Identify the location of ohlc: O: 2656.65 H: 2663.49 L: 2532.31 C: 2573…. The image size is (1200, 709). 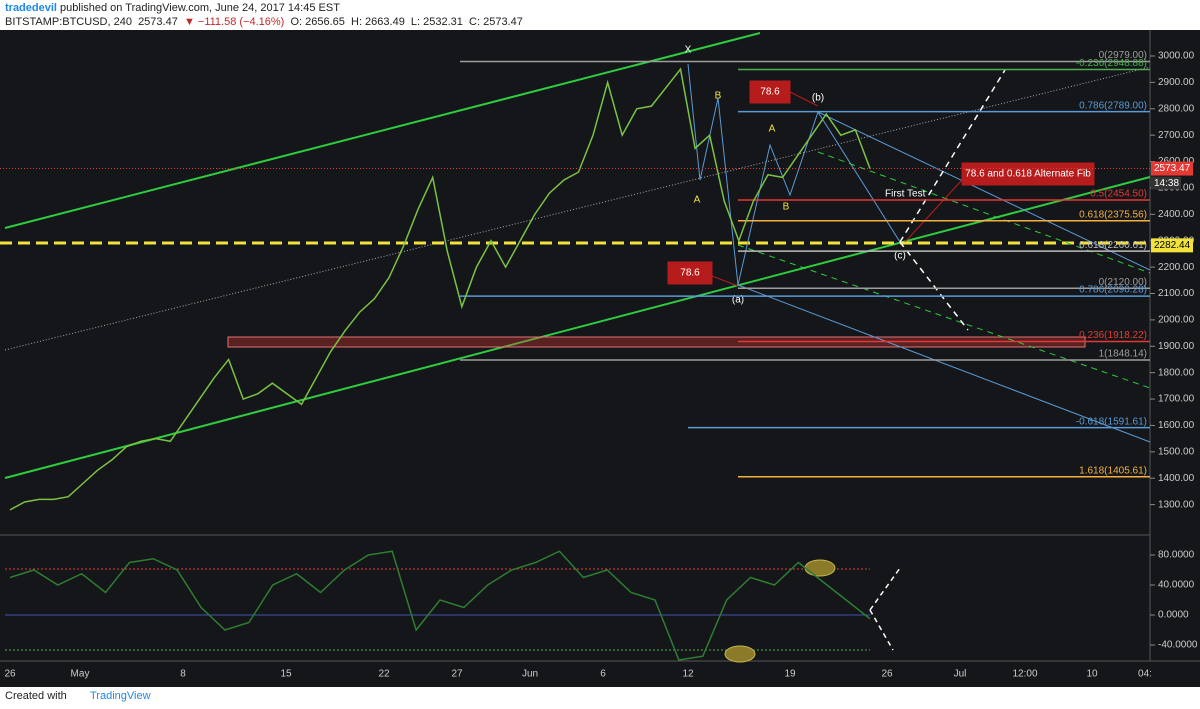
(406, 22).